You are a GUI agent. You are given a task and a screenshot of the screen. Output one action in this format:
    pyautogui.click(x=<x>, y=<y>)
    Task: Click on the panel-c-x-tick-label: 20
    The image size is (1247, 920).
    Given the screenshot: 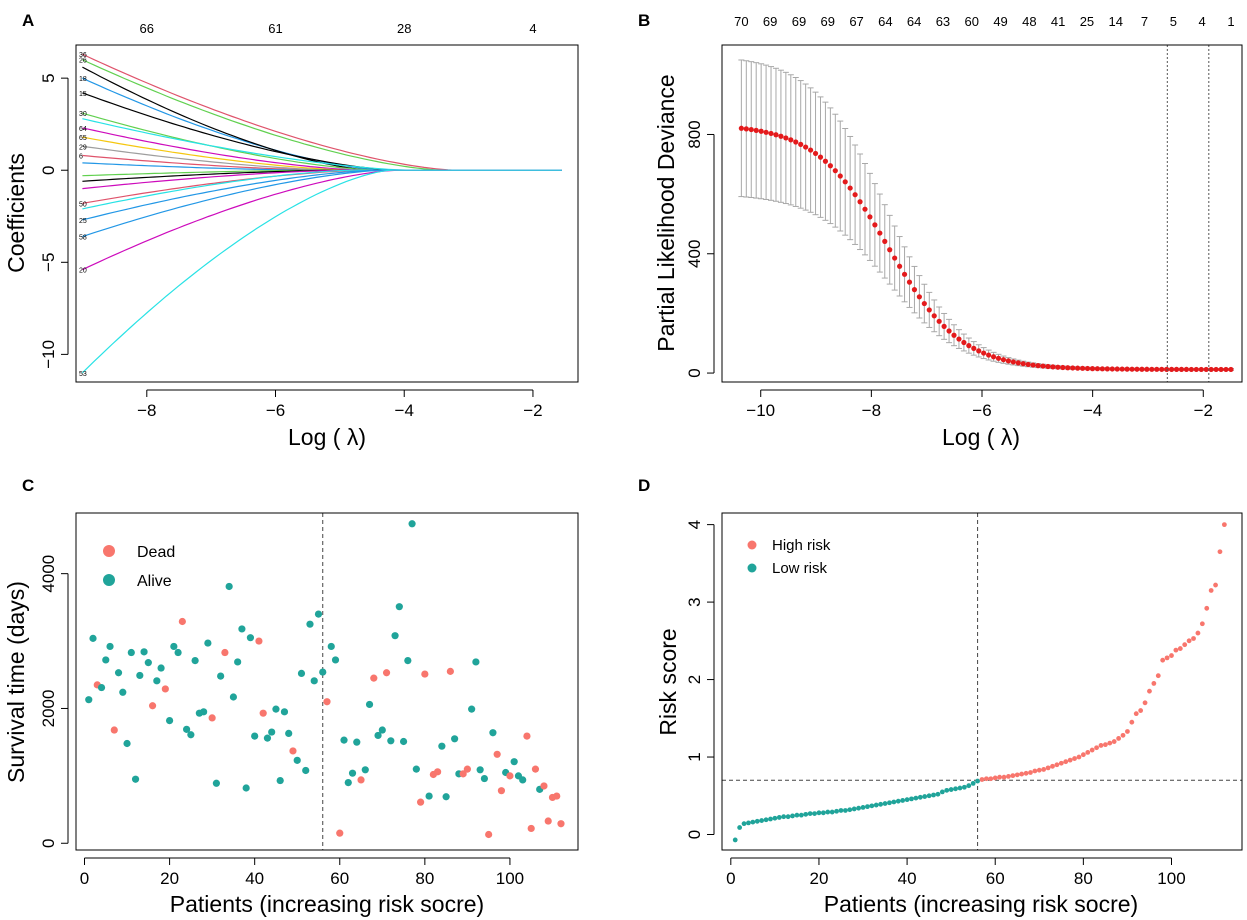 What is the action you would take?
    pyautogui.click(x=169, y=878)
    